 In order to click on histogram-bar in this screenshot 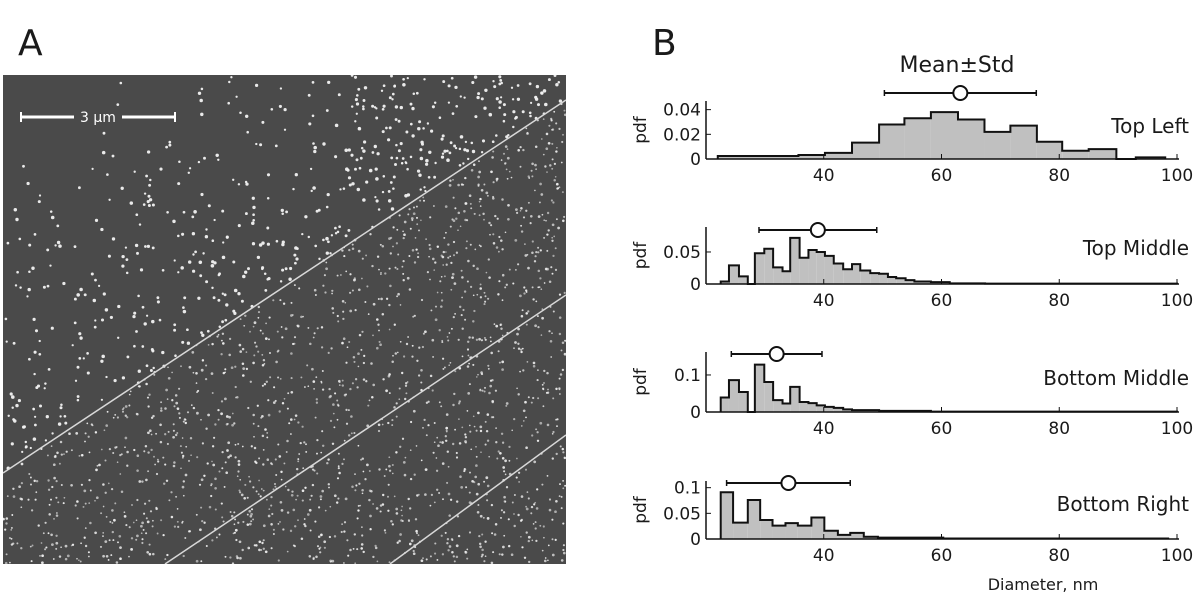, I will do `click(778, 406)`.